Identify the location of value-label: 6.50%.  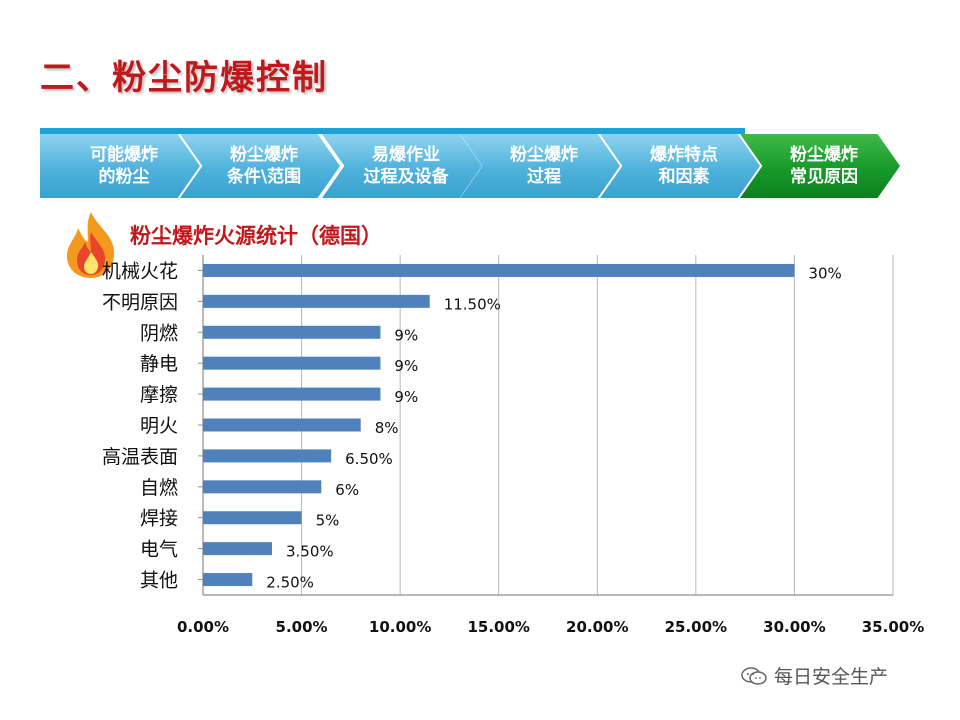
(369, 459).